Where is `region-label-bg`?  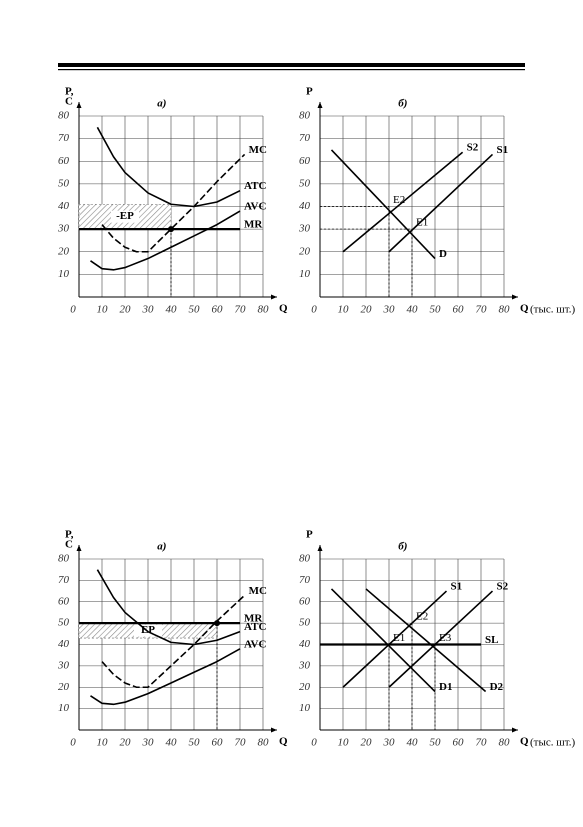
region-label-bg is located at coordinates (125, 216).